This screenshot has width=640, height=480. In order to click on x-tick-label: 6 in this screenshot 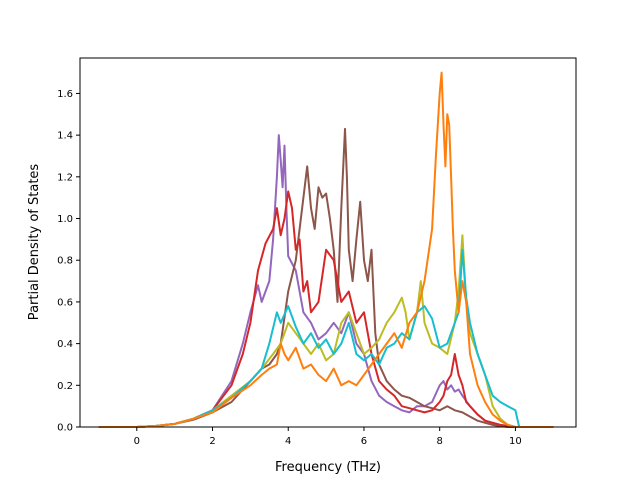, I will do `click(364, 441)`.